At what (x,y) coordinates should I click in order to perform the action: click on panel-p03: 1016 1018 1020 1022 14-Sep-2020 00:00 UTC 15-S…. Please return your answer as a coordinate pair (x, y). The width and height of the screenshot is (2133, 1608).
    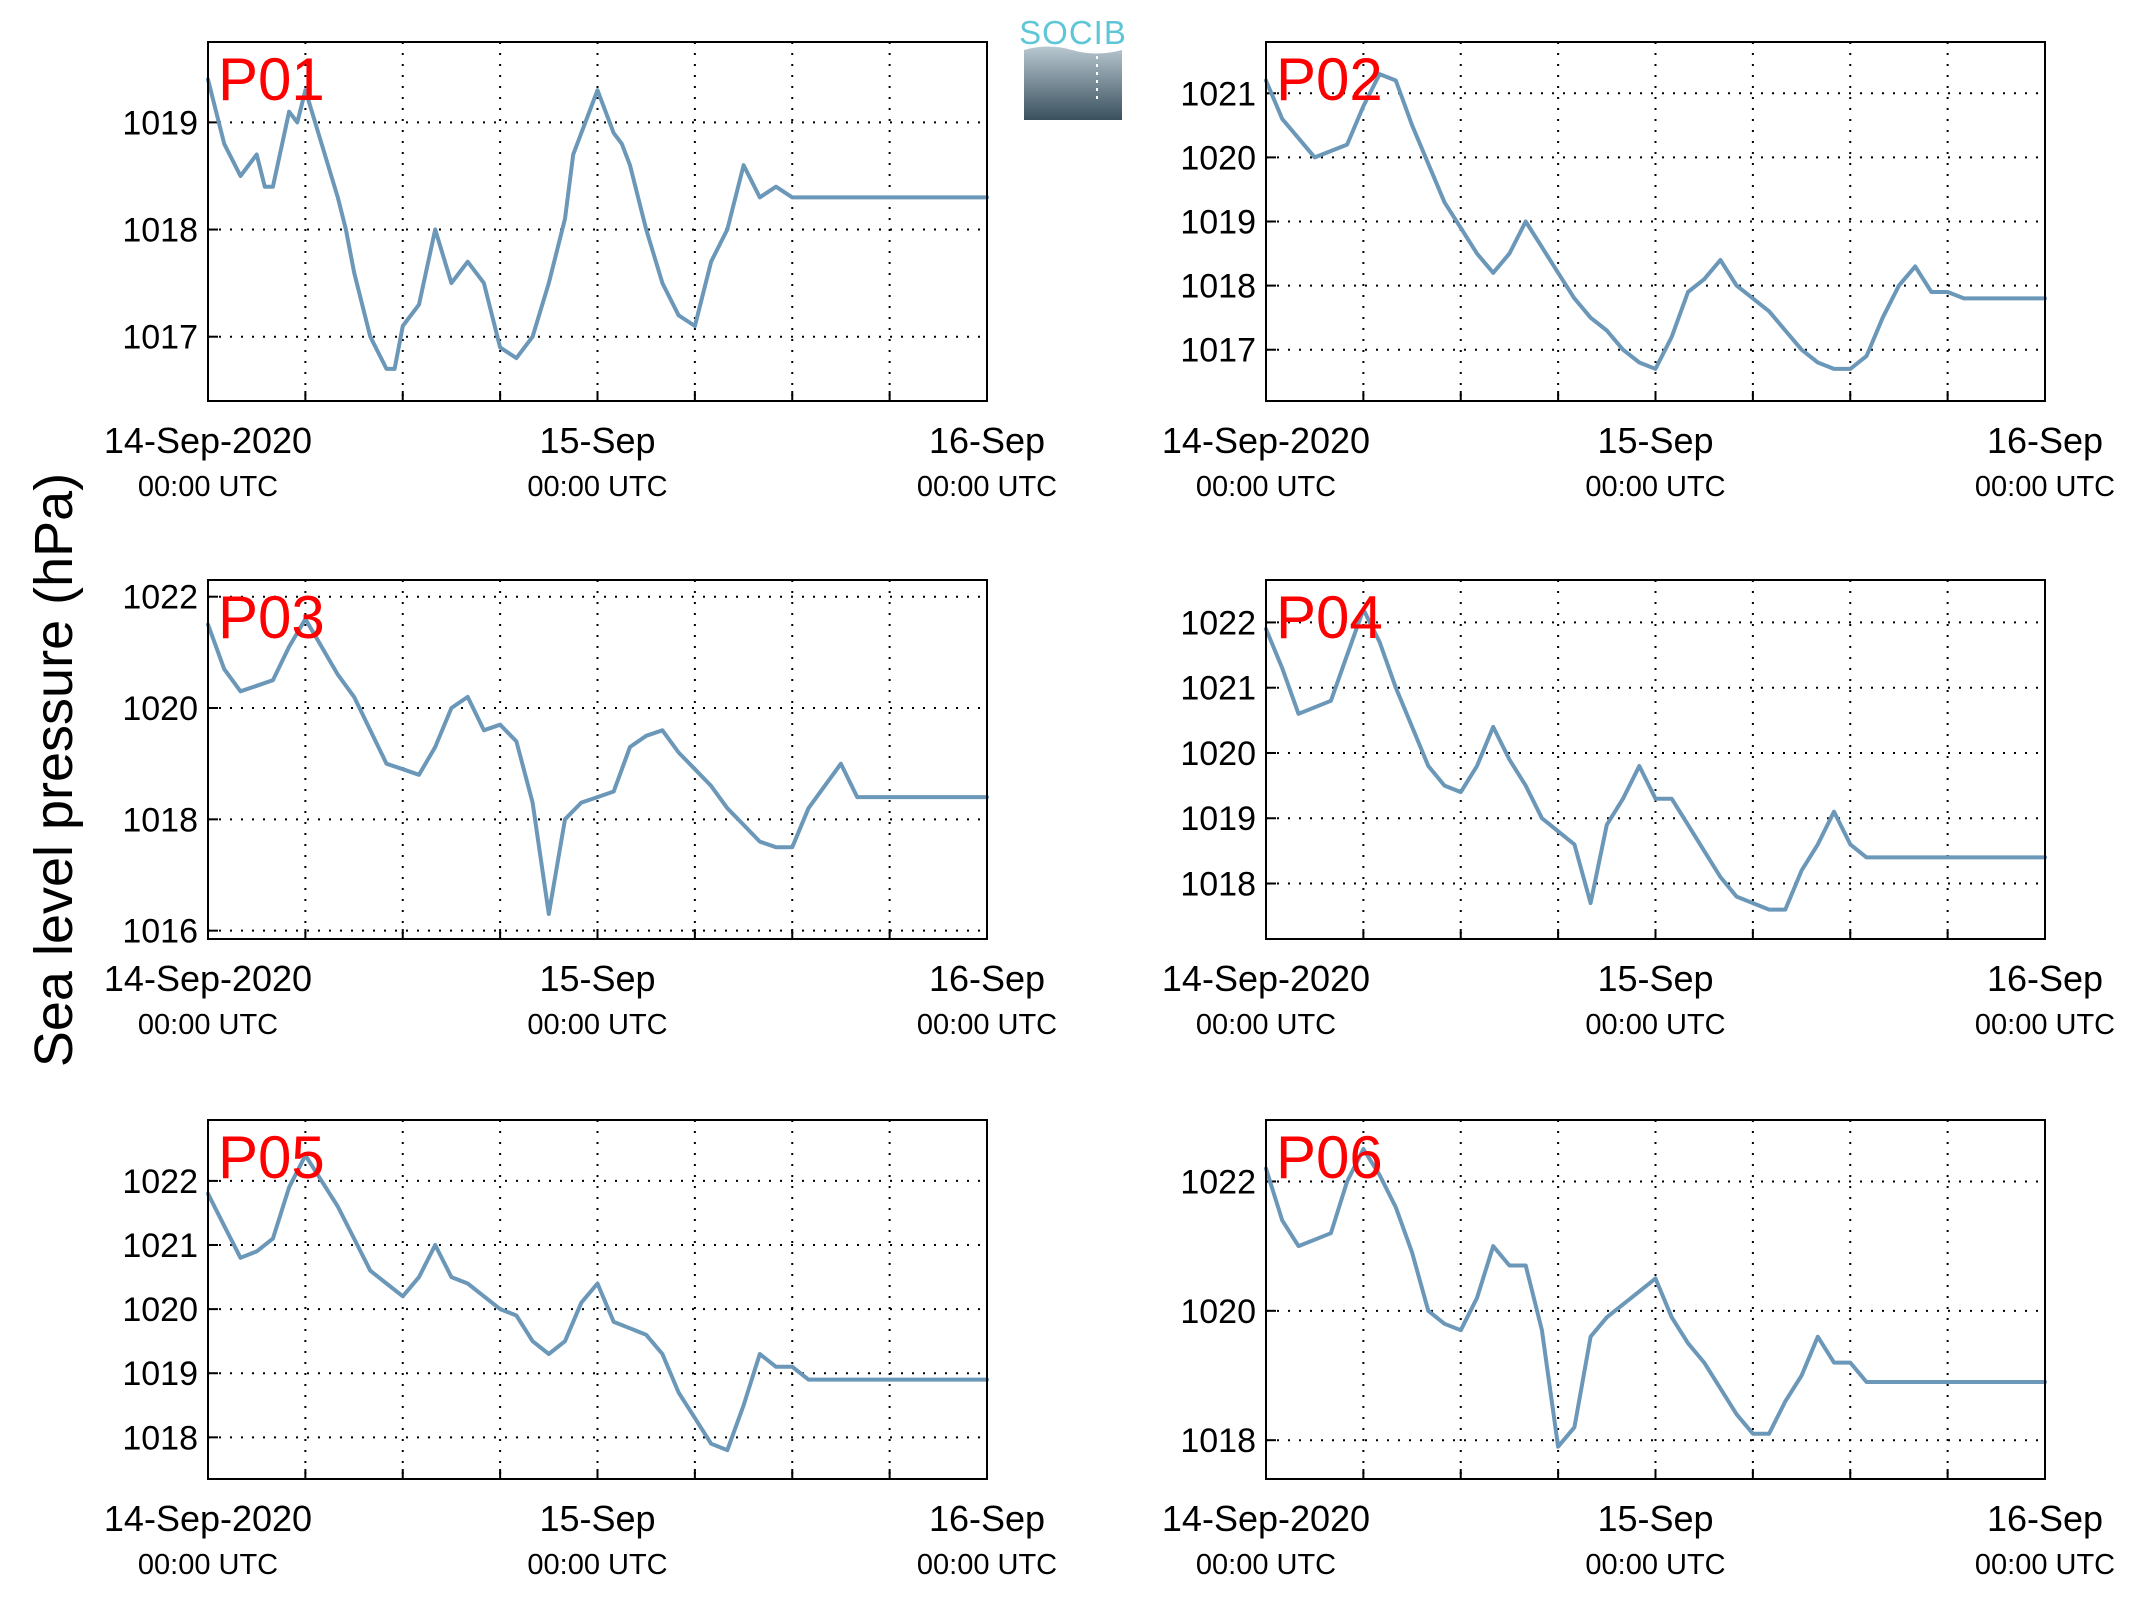
    Looking at the image, I should click on (580, 810).